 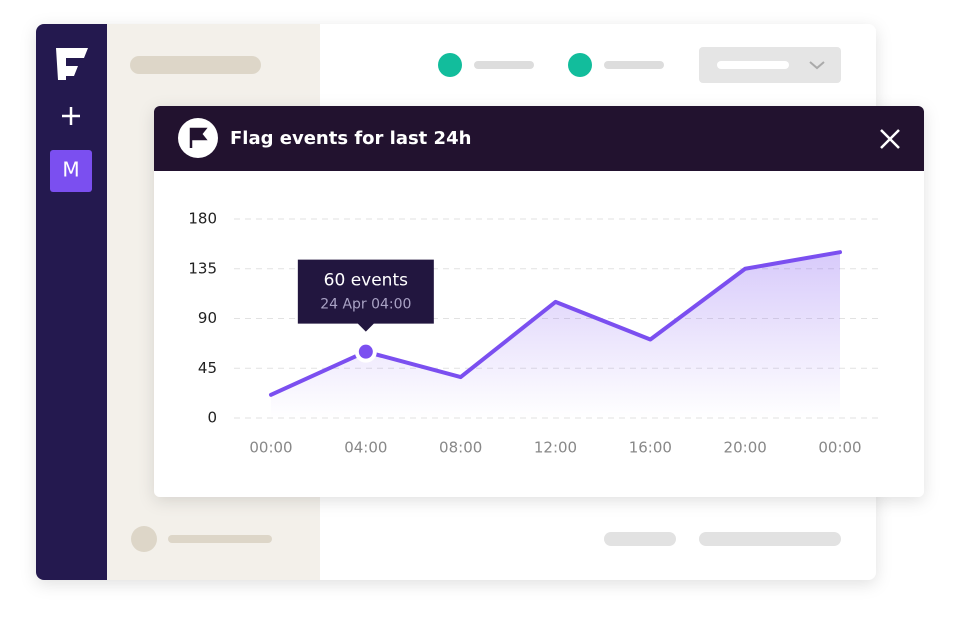 I want to click on y-tick-label: 180, so click(x=202, y=219).